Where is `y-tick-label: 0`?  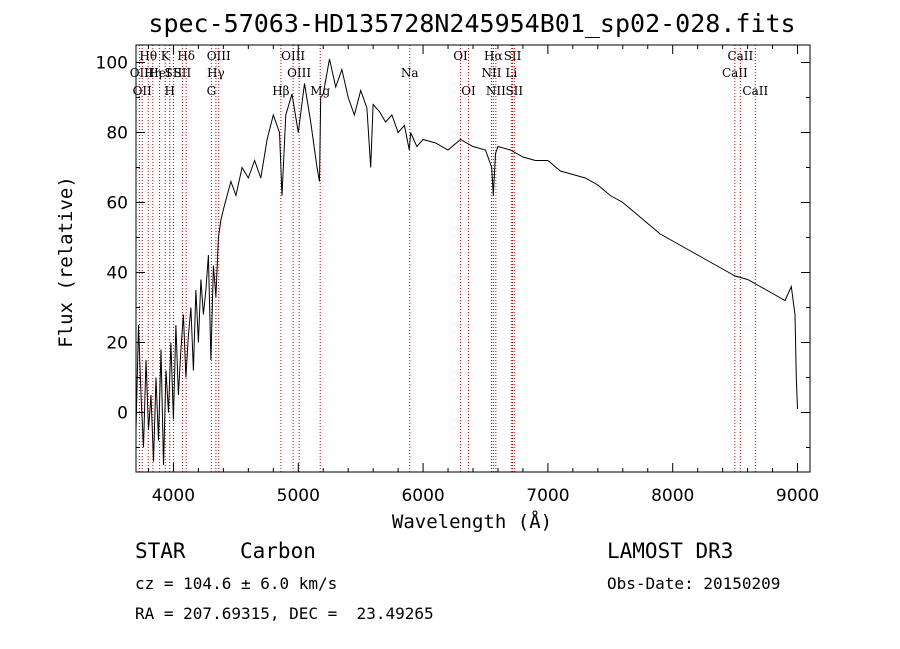 y-tick-label: 0 is located at coordinates (122, 414).